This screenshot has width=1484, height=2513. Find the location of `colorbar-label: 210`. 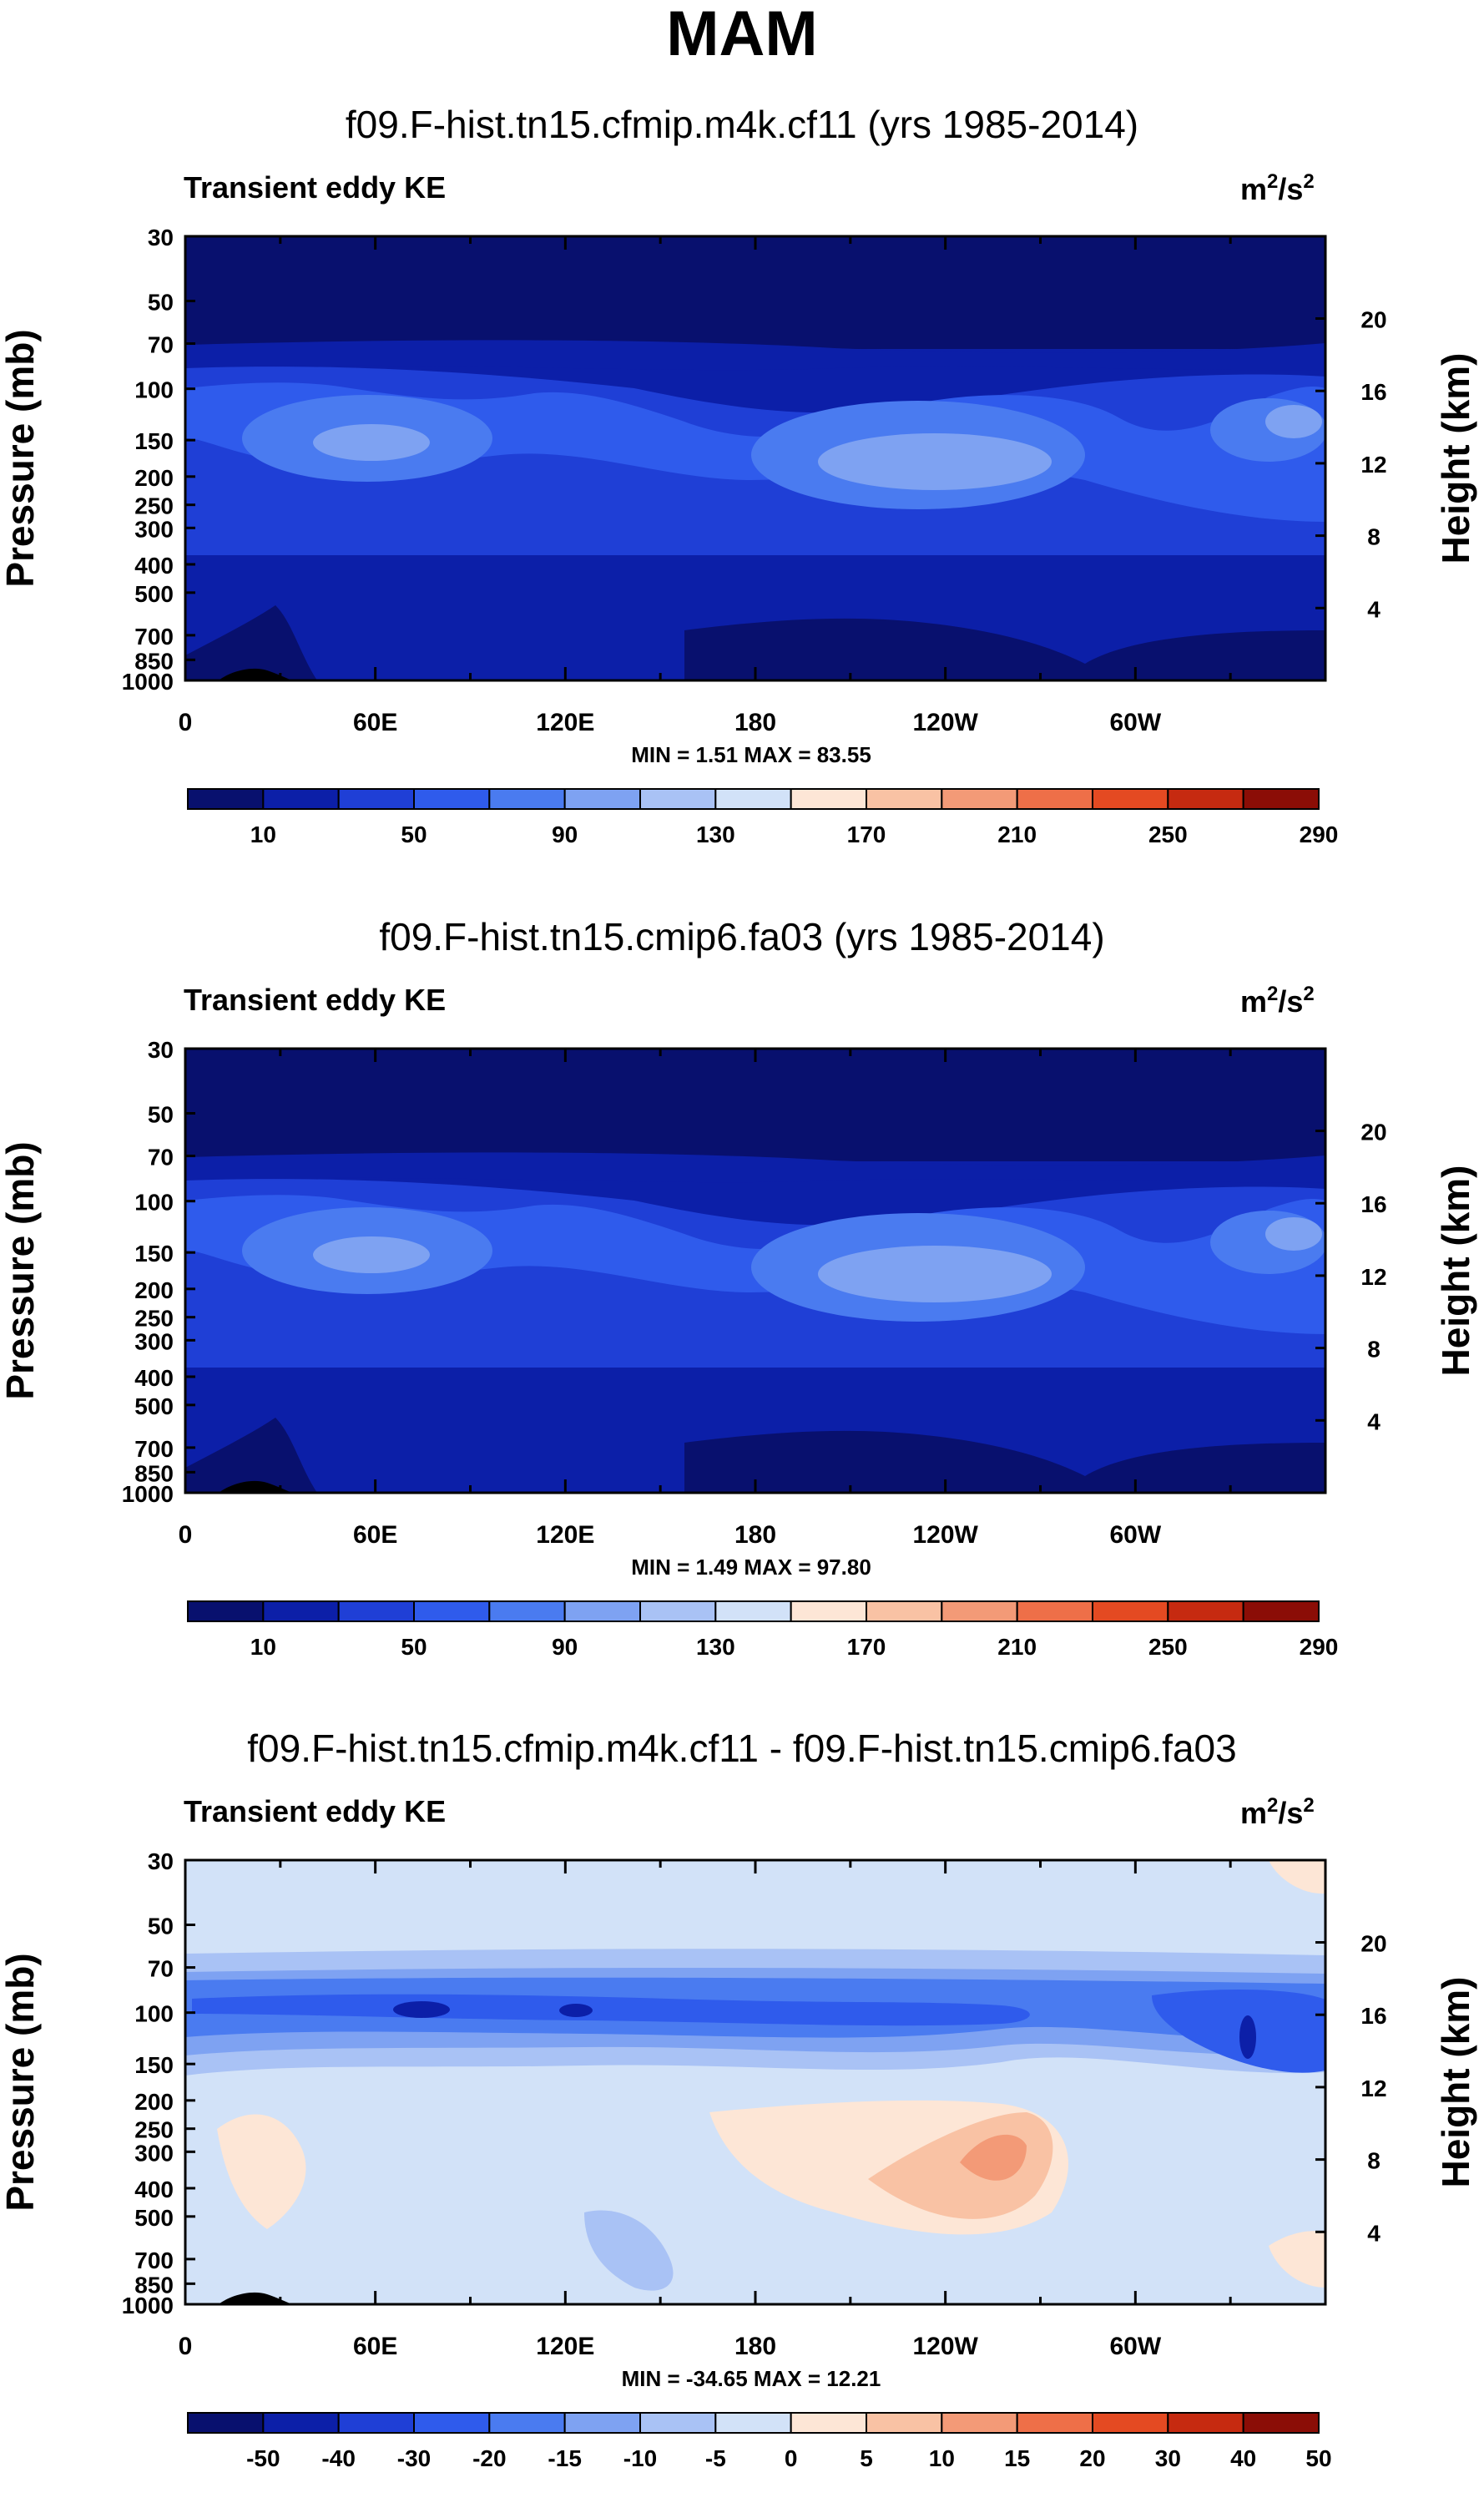

colorbar-label: 210 is located at coordinates (1017, 834).